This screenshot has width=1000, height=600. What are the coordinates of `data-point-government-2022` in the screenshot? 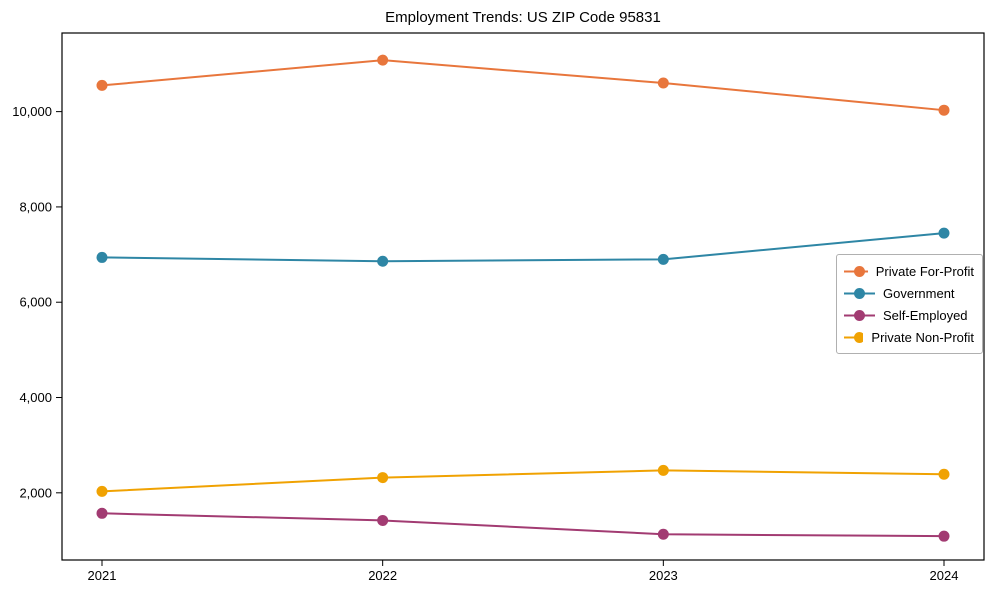 It's located at (383, 261).